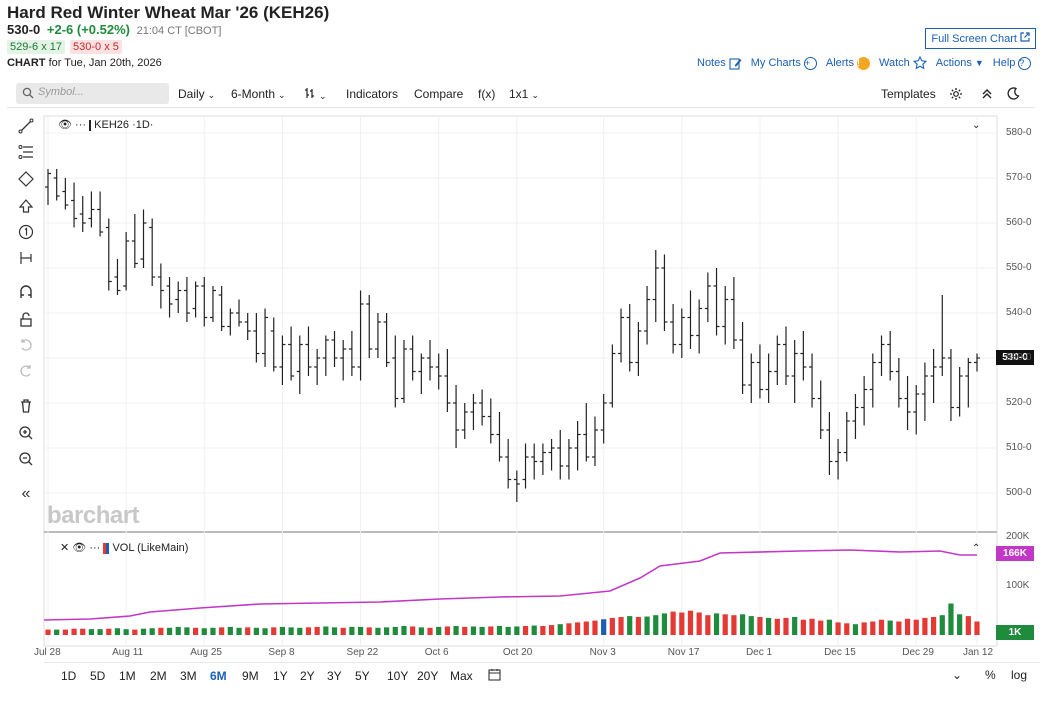 Image resolution: width=1062 pixels, height=705 pixels. Describe the element at coordinates (253, 94) in the screenshot. I see `range-label: 6-Month` at that location.